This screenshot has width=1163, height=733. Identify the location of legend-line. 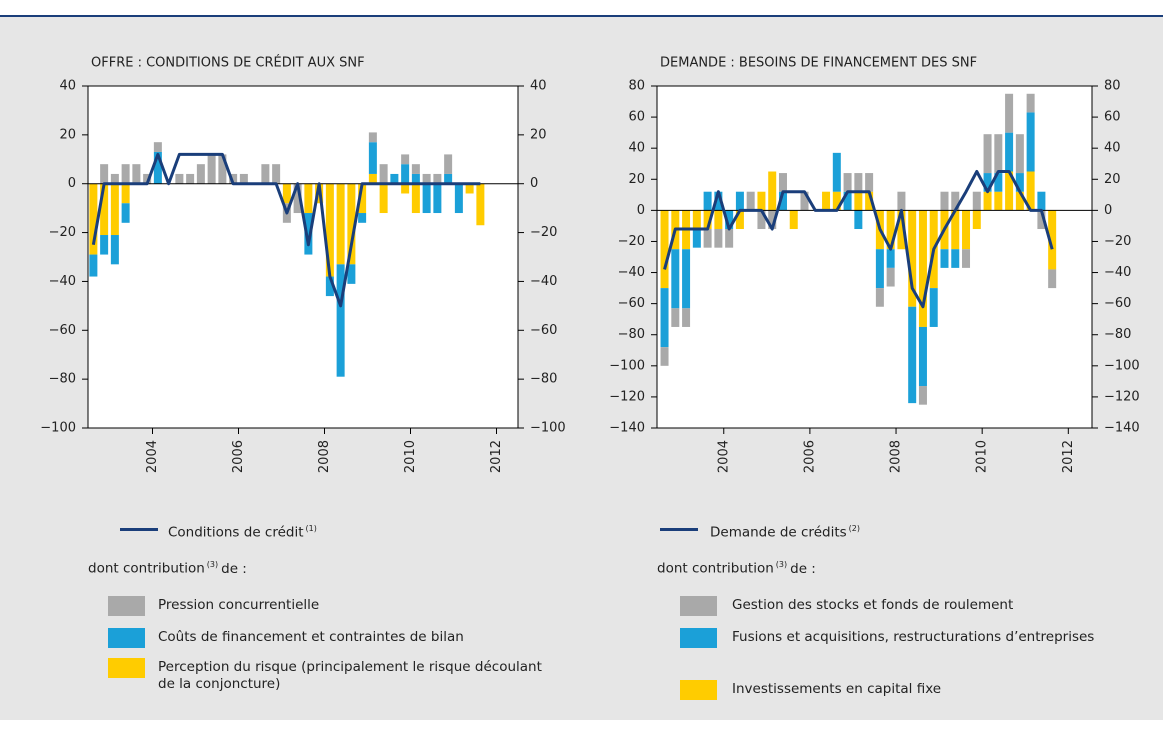
(139, 529).